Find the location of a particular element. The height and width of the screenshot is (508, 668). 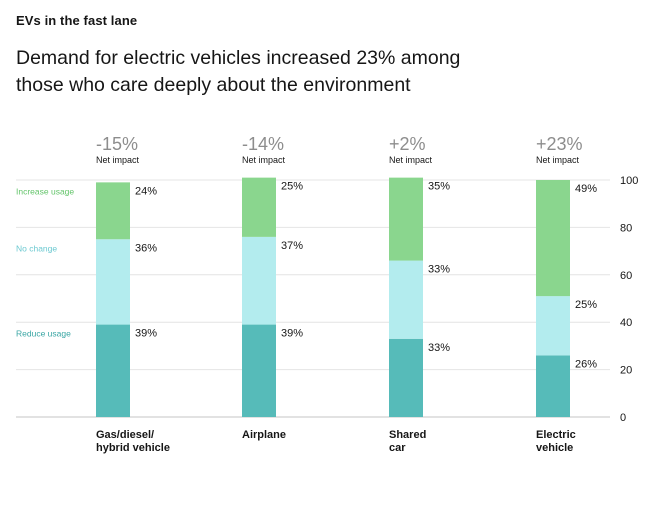

legend-item-reduce: Reduce usage is located at coordinates (43, 334).